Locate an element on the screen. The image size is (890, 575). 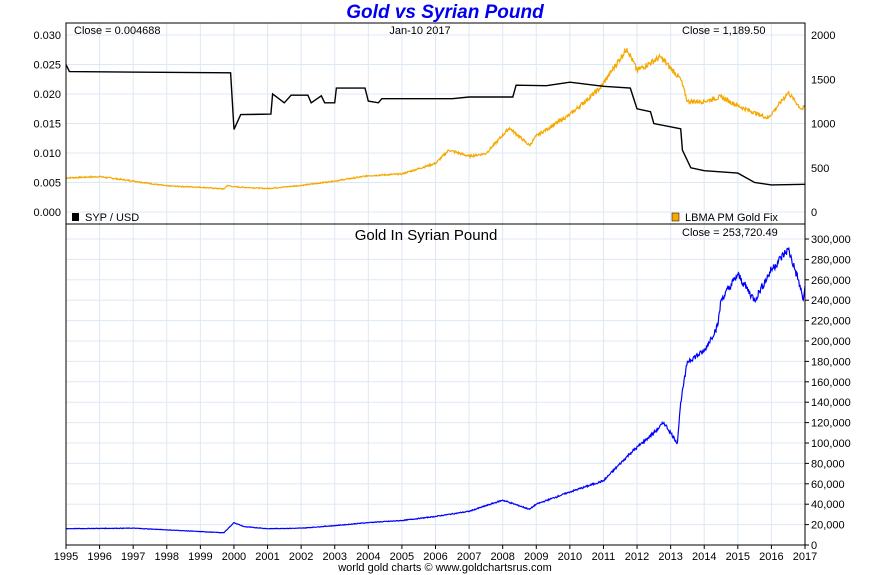
x-tick-label: 2009 is located at coordinates (536, 557).